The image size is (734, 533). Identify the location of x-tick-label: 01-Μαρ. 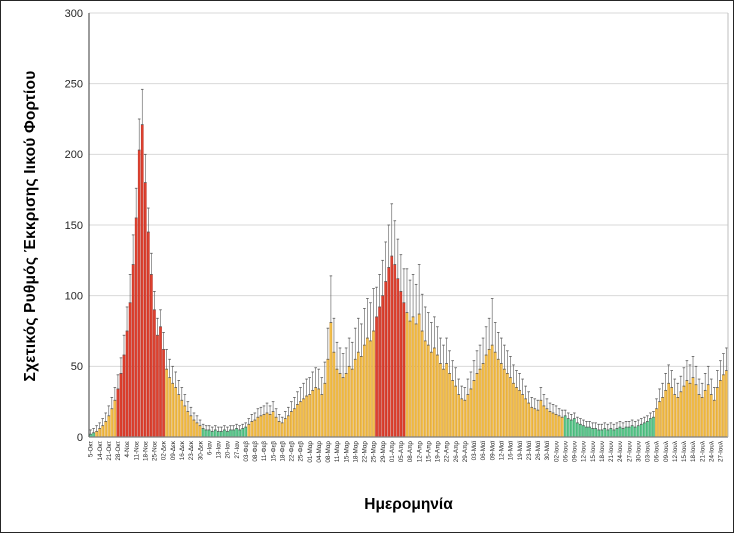
(310, 452).